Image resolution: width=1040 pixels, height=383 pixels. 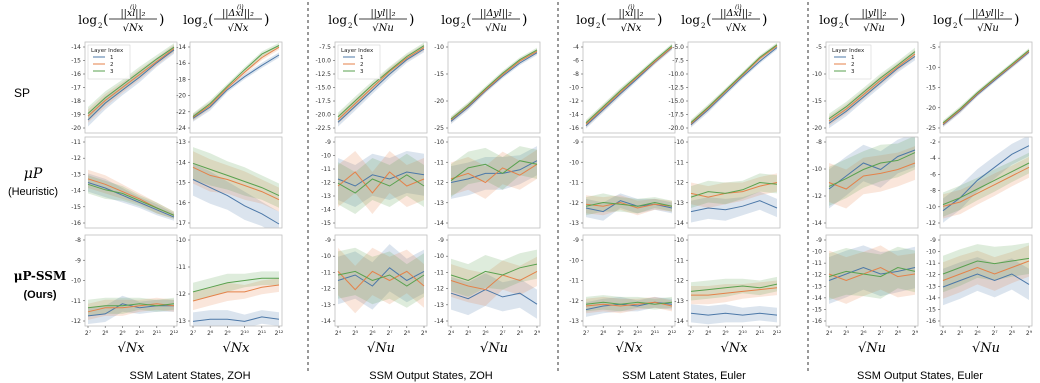 I want to click on y-tick-label: -19, so click(x=76, y=115).